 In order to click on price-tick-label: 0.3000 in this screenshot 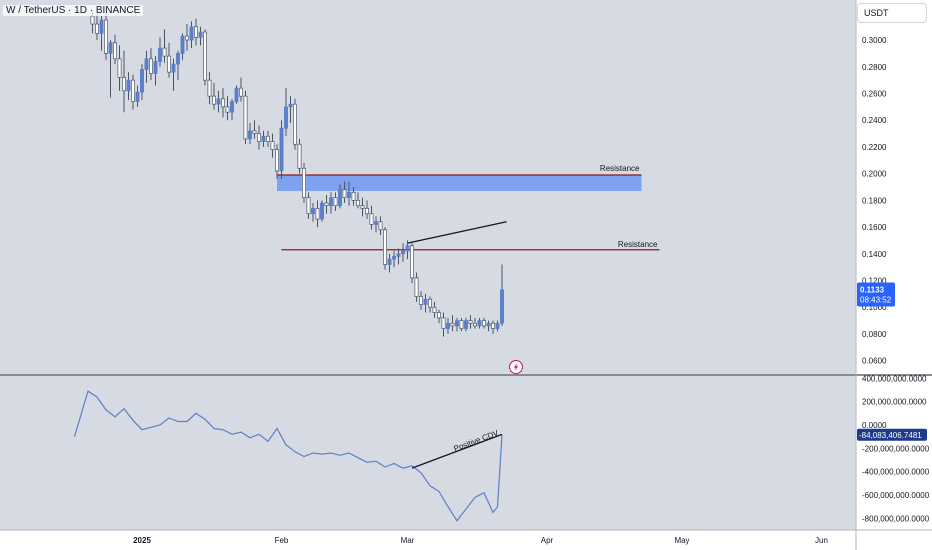, I will do `click(874, 40)`.